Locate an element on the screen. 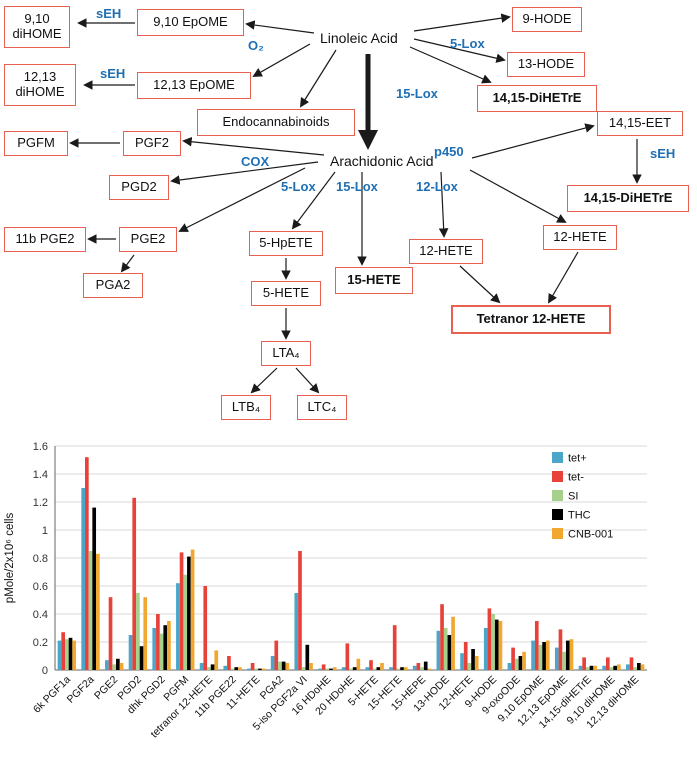 Image resolution: width=697 pixels, height=773 pixels. legend-swatch-tet+ is located at coordinates (557, 457).